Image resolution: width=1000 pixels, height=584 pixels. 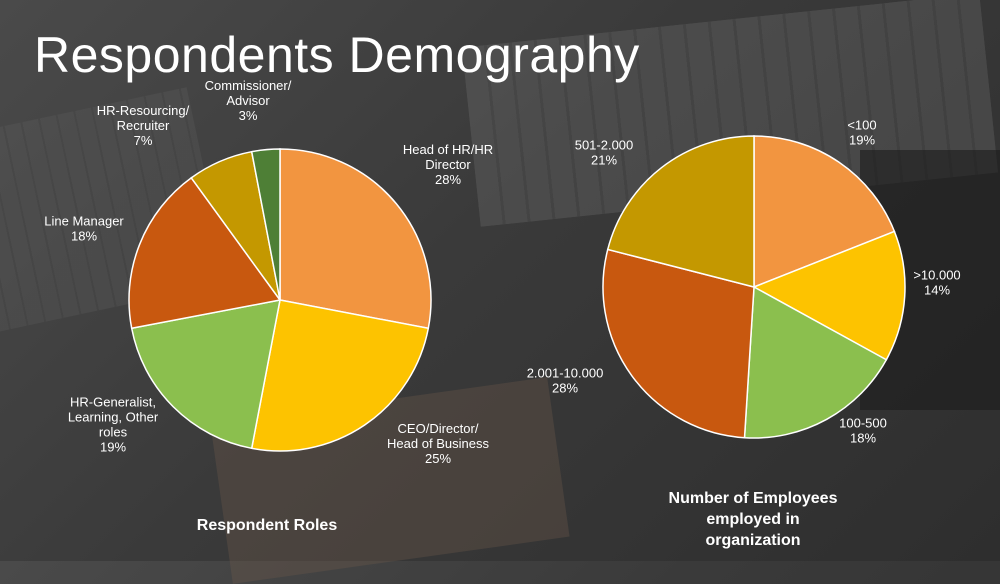 I want to click on pie-1-slice-1-percent: 14%, so click(x=937, y=290).